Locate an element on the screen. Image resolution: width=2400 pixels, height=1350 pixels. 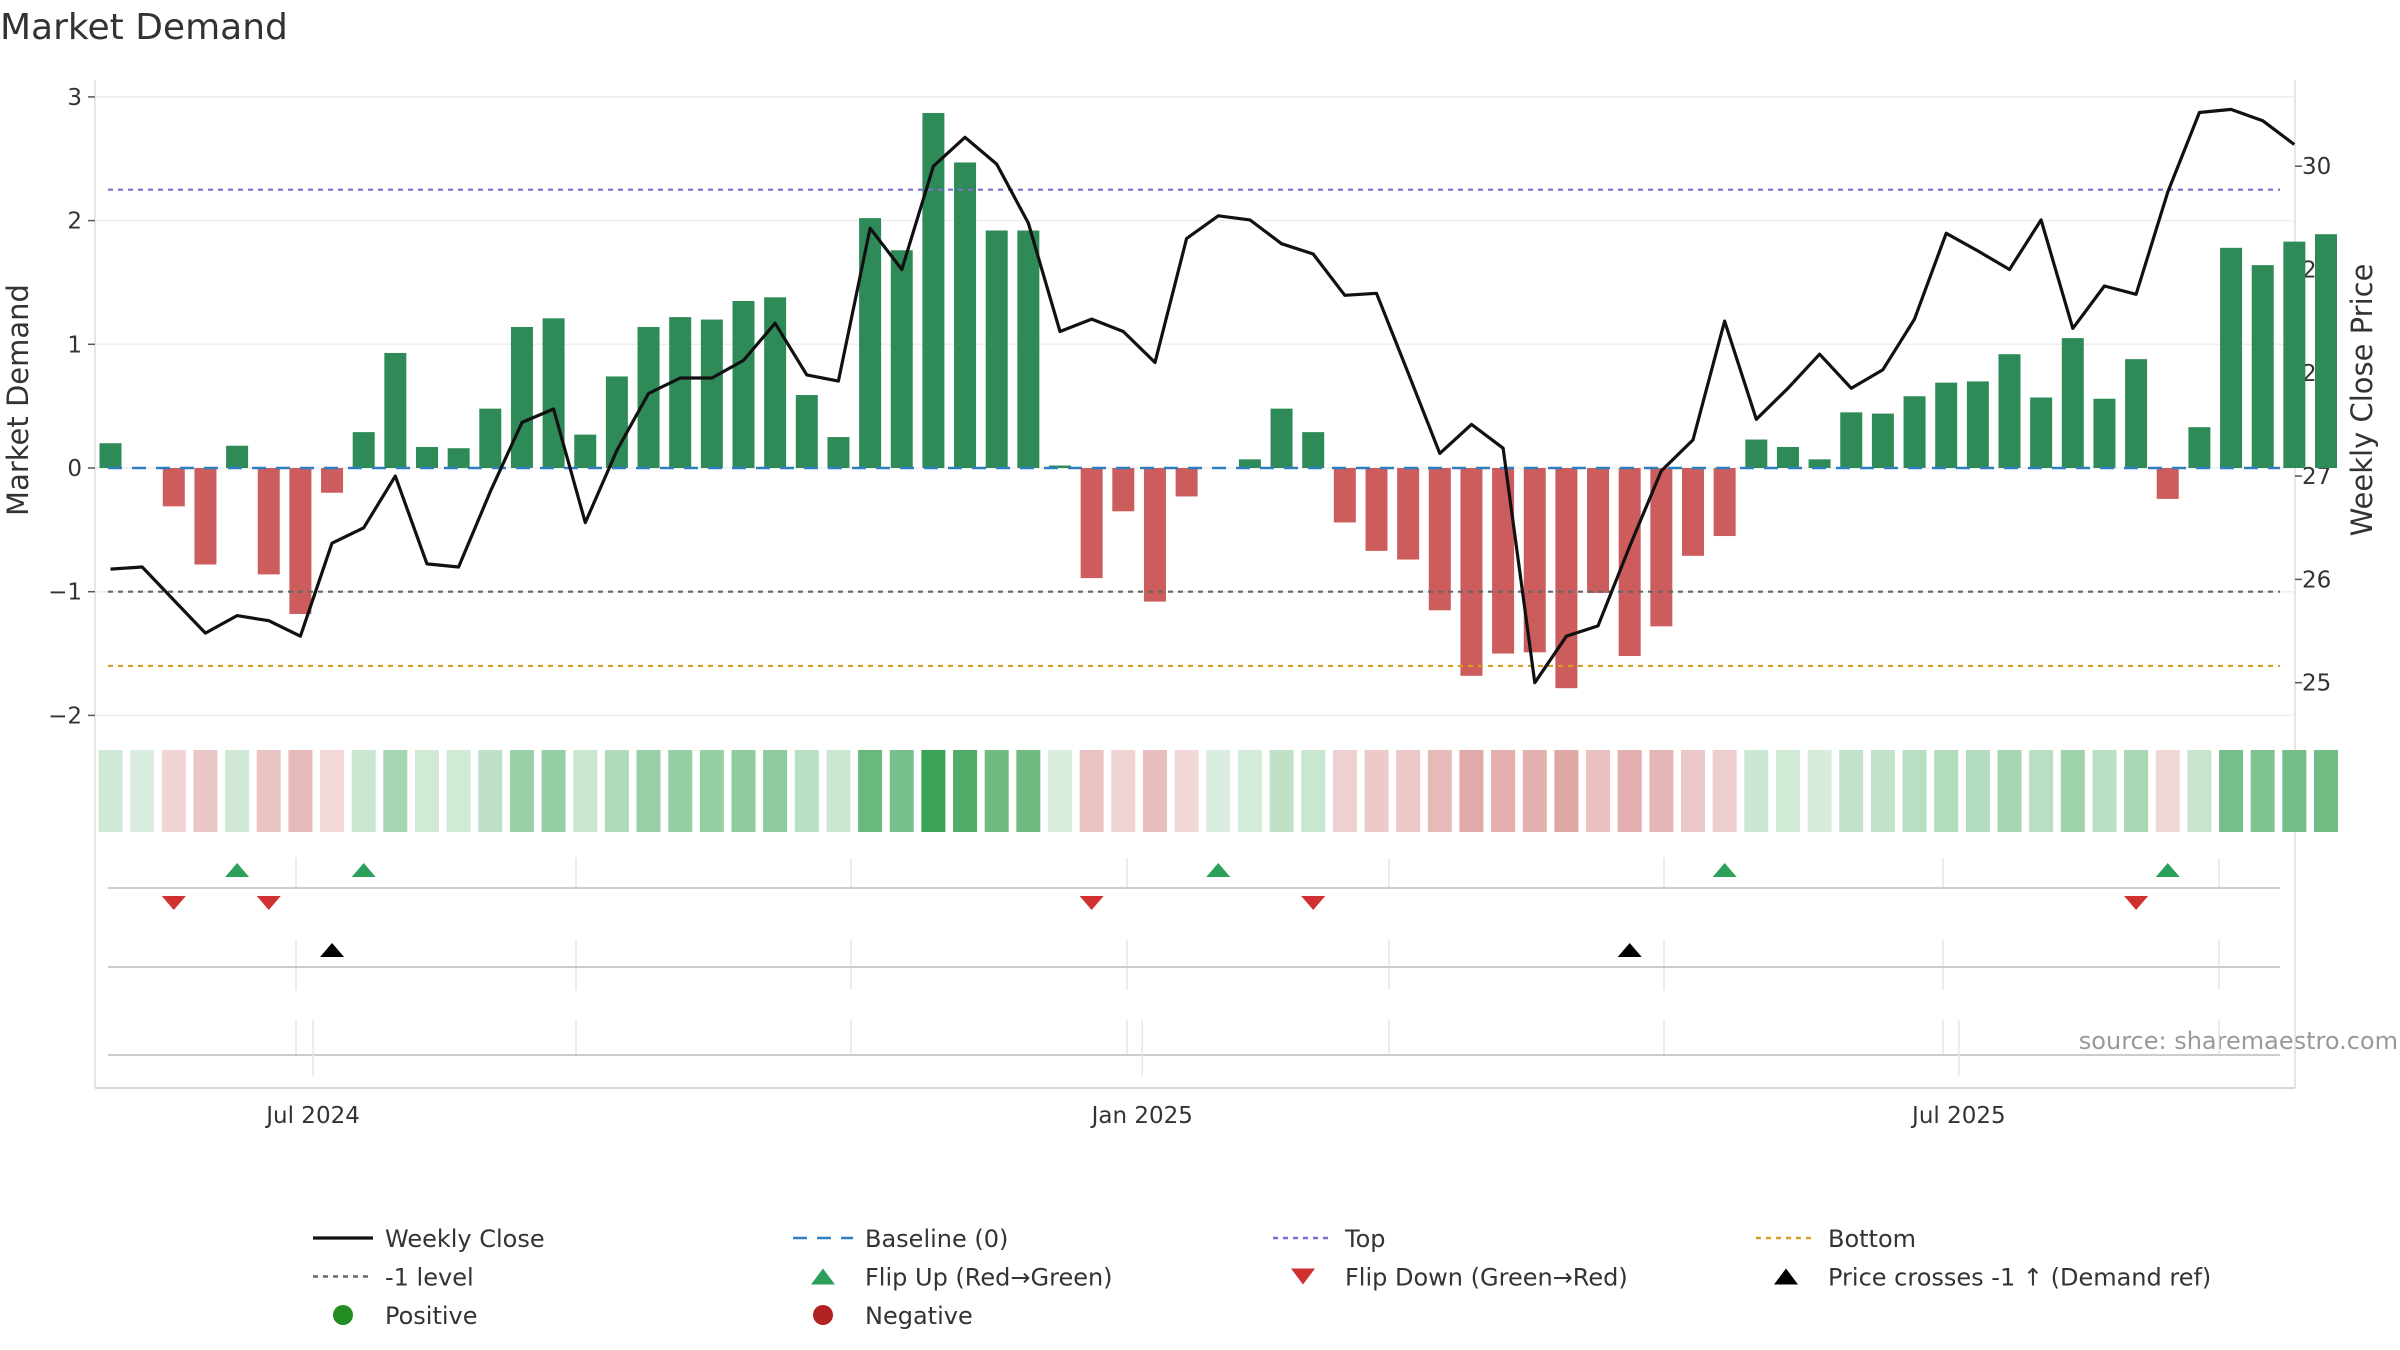
legend-marker-positive is located at coordinates (343, 1315).